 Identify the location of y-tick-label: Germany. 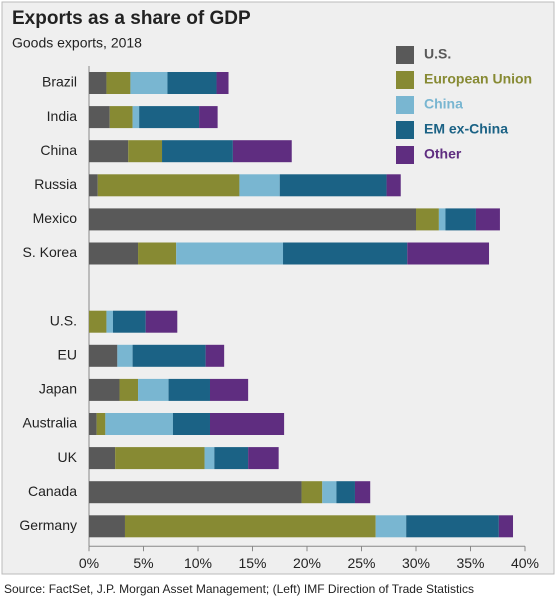
(48, 525).